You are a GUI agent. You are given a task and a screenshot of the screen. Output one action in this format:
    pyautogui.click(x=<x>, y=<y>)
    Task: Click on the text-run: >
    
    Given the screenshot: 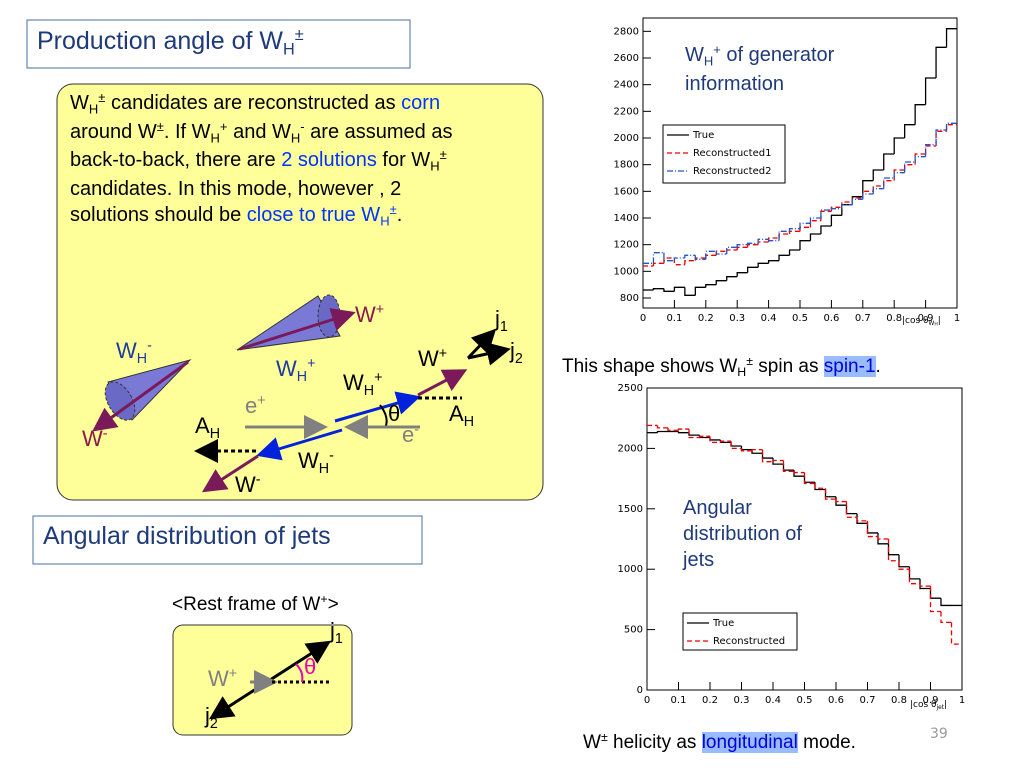 What is the action you would take?
    pyautogui.click(x=333, y=604)
    